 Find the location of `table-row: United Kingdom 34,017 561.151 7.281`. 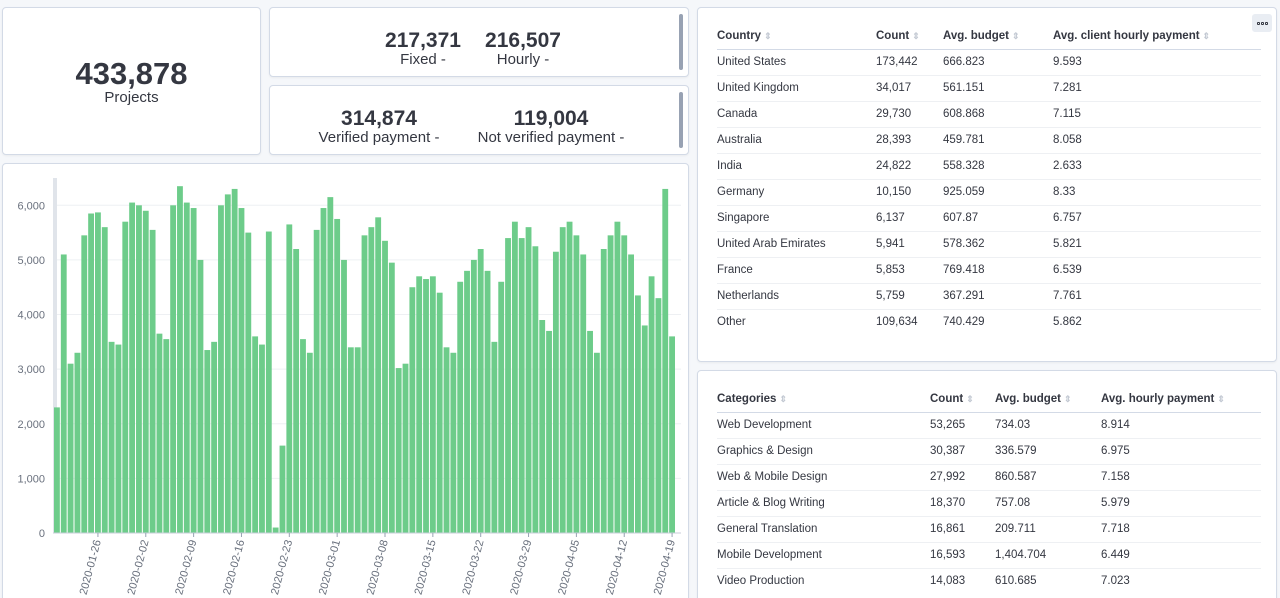

table-row: United Kingdom 34,017 561.151 7.281 is located at coordinates (989, 88).